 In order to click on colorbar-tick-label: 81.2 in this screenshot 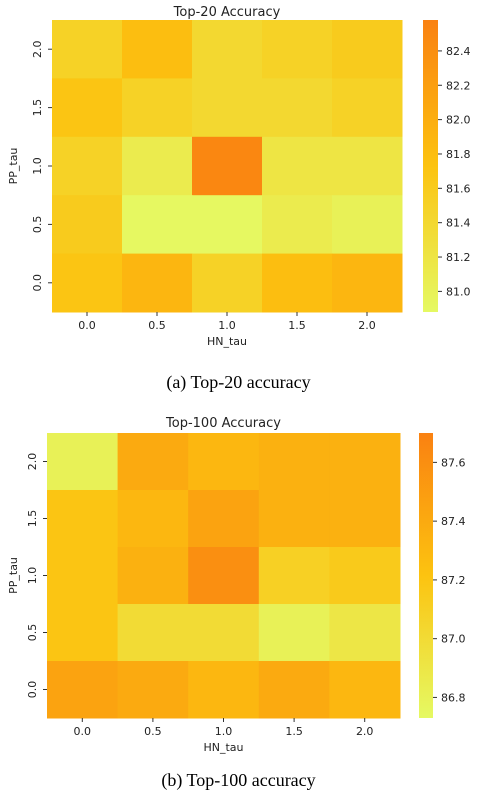, I will do `click(458, 257)`.